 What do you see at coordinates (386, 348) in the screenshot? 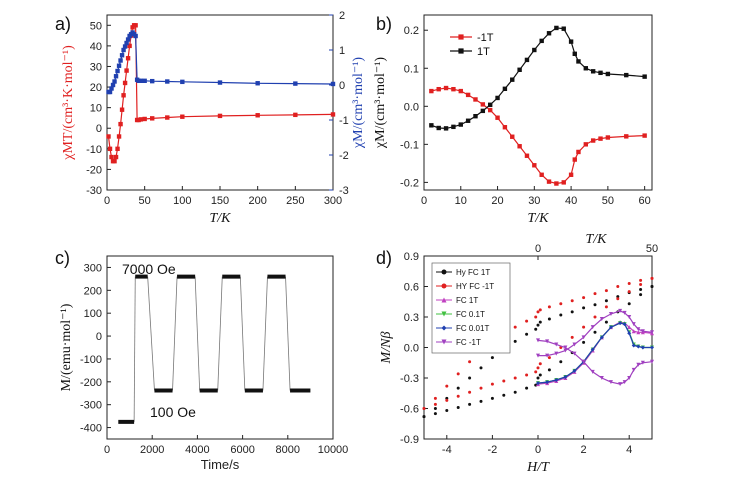
I see `y-axis-title: M/Nβ` at bounding box center [386, 348].